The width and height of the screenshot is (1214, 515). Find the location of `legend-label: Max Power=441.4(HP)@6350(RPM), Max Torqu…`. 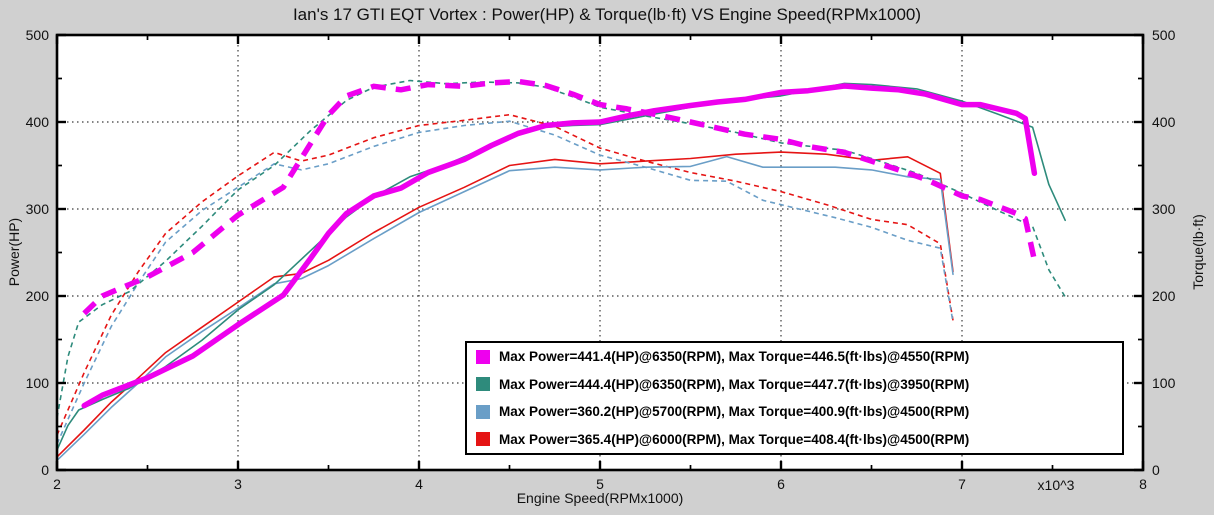

legend-label: Max Power=441.4(HP)@6350(RPM), Max Torqu… is located at coordinates (734, 357).